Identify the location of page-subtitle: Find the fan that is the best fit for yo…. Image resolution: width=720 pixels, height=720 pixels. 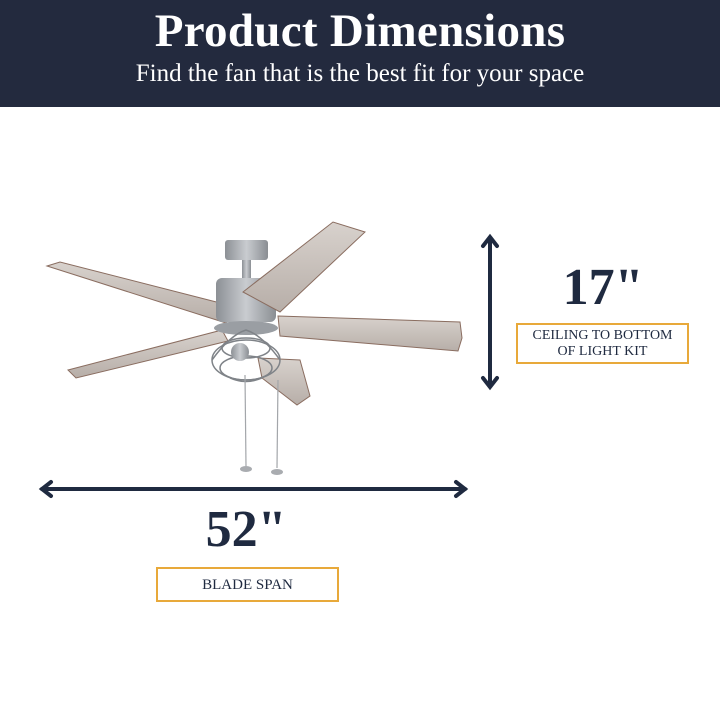
(360, 73).